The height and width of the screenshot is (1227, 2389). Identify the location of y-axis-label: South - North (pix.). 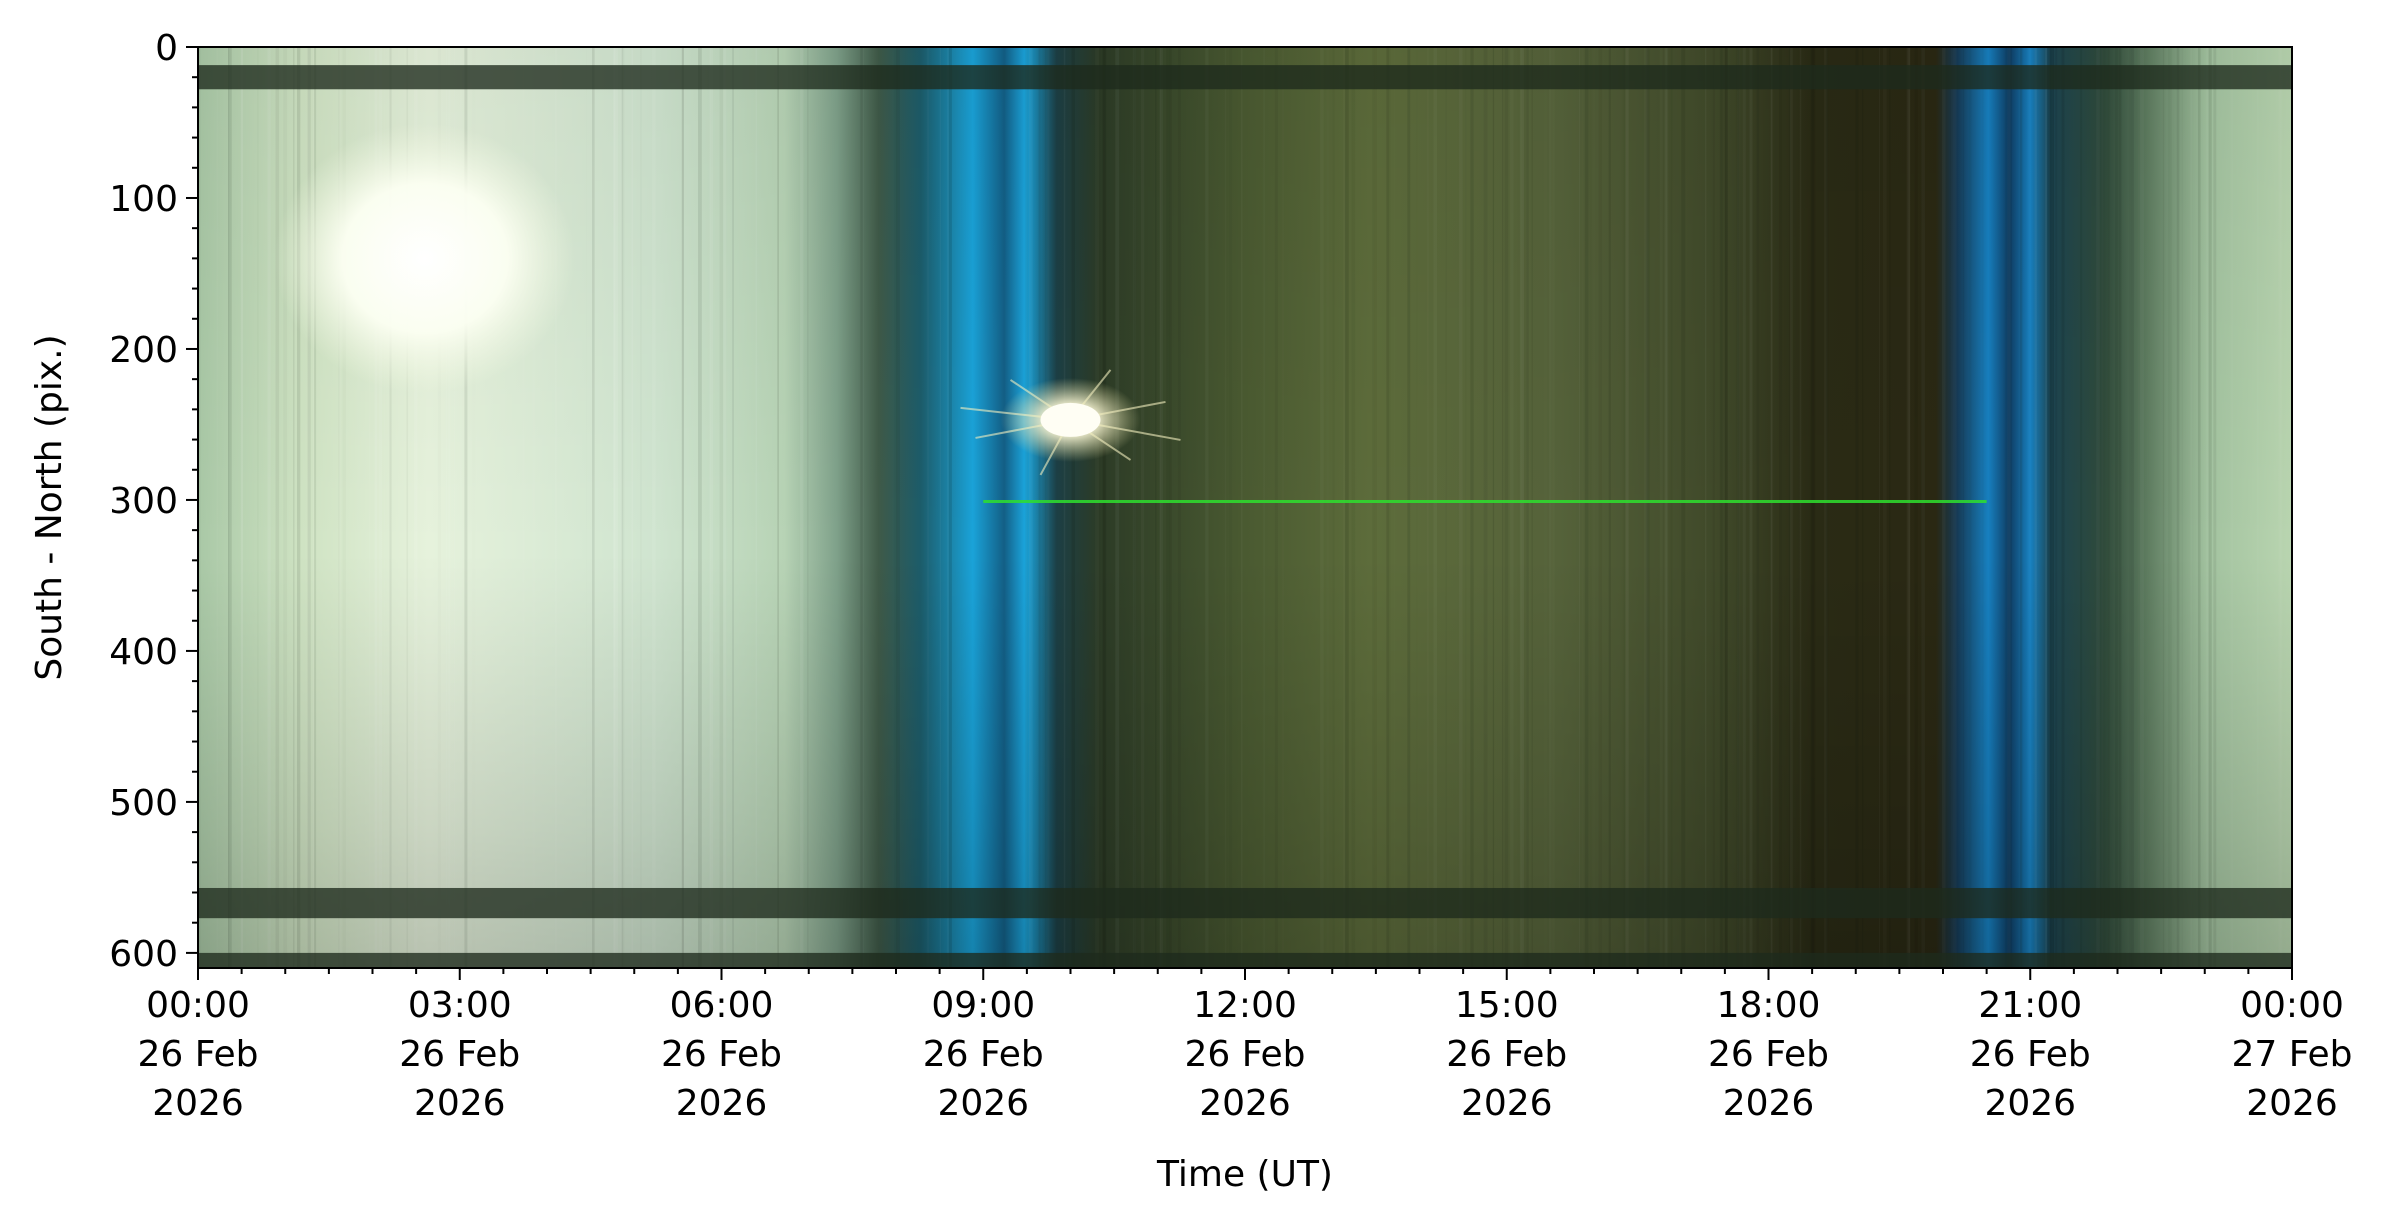
(49, 507).